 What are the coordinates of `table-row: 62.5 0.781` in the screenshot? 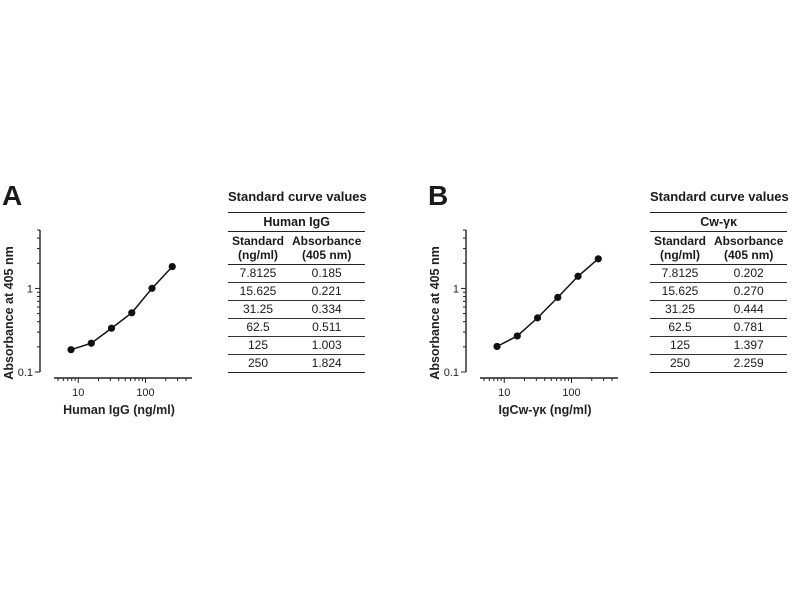 It's located at (719, 327).